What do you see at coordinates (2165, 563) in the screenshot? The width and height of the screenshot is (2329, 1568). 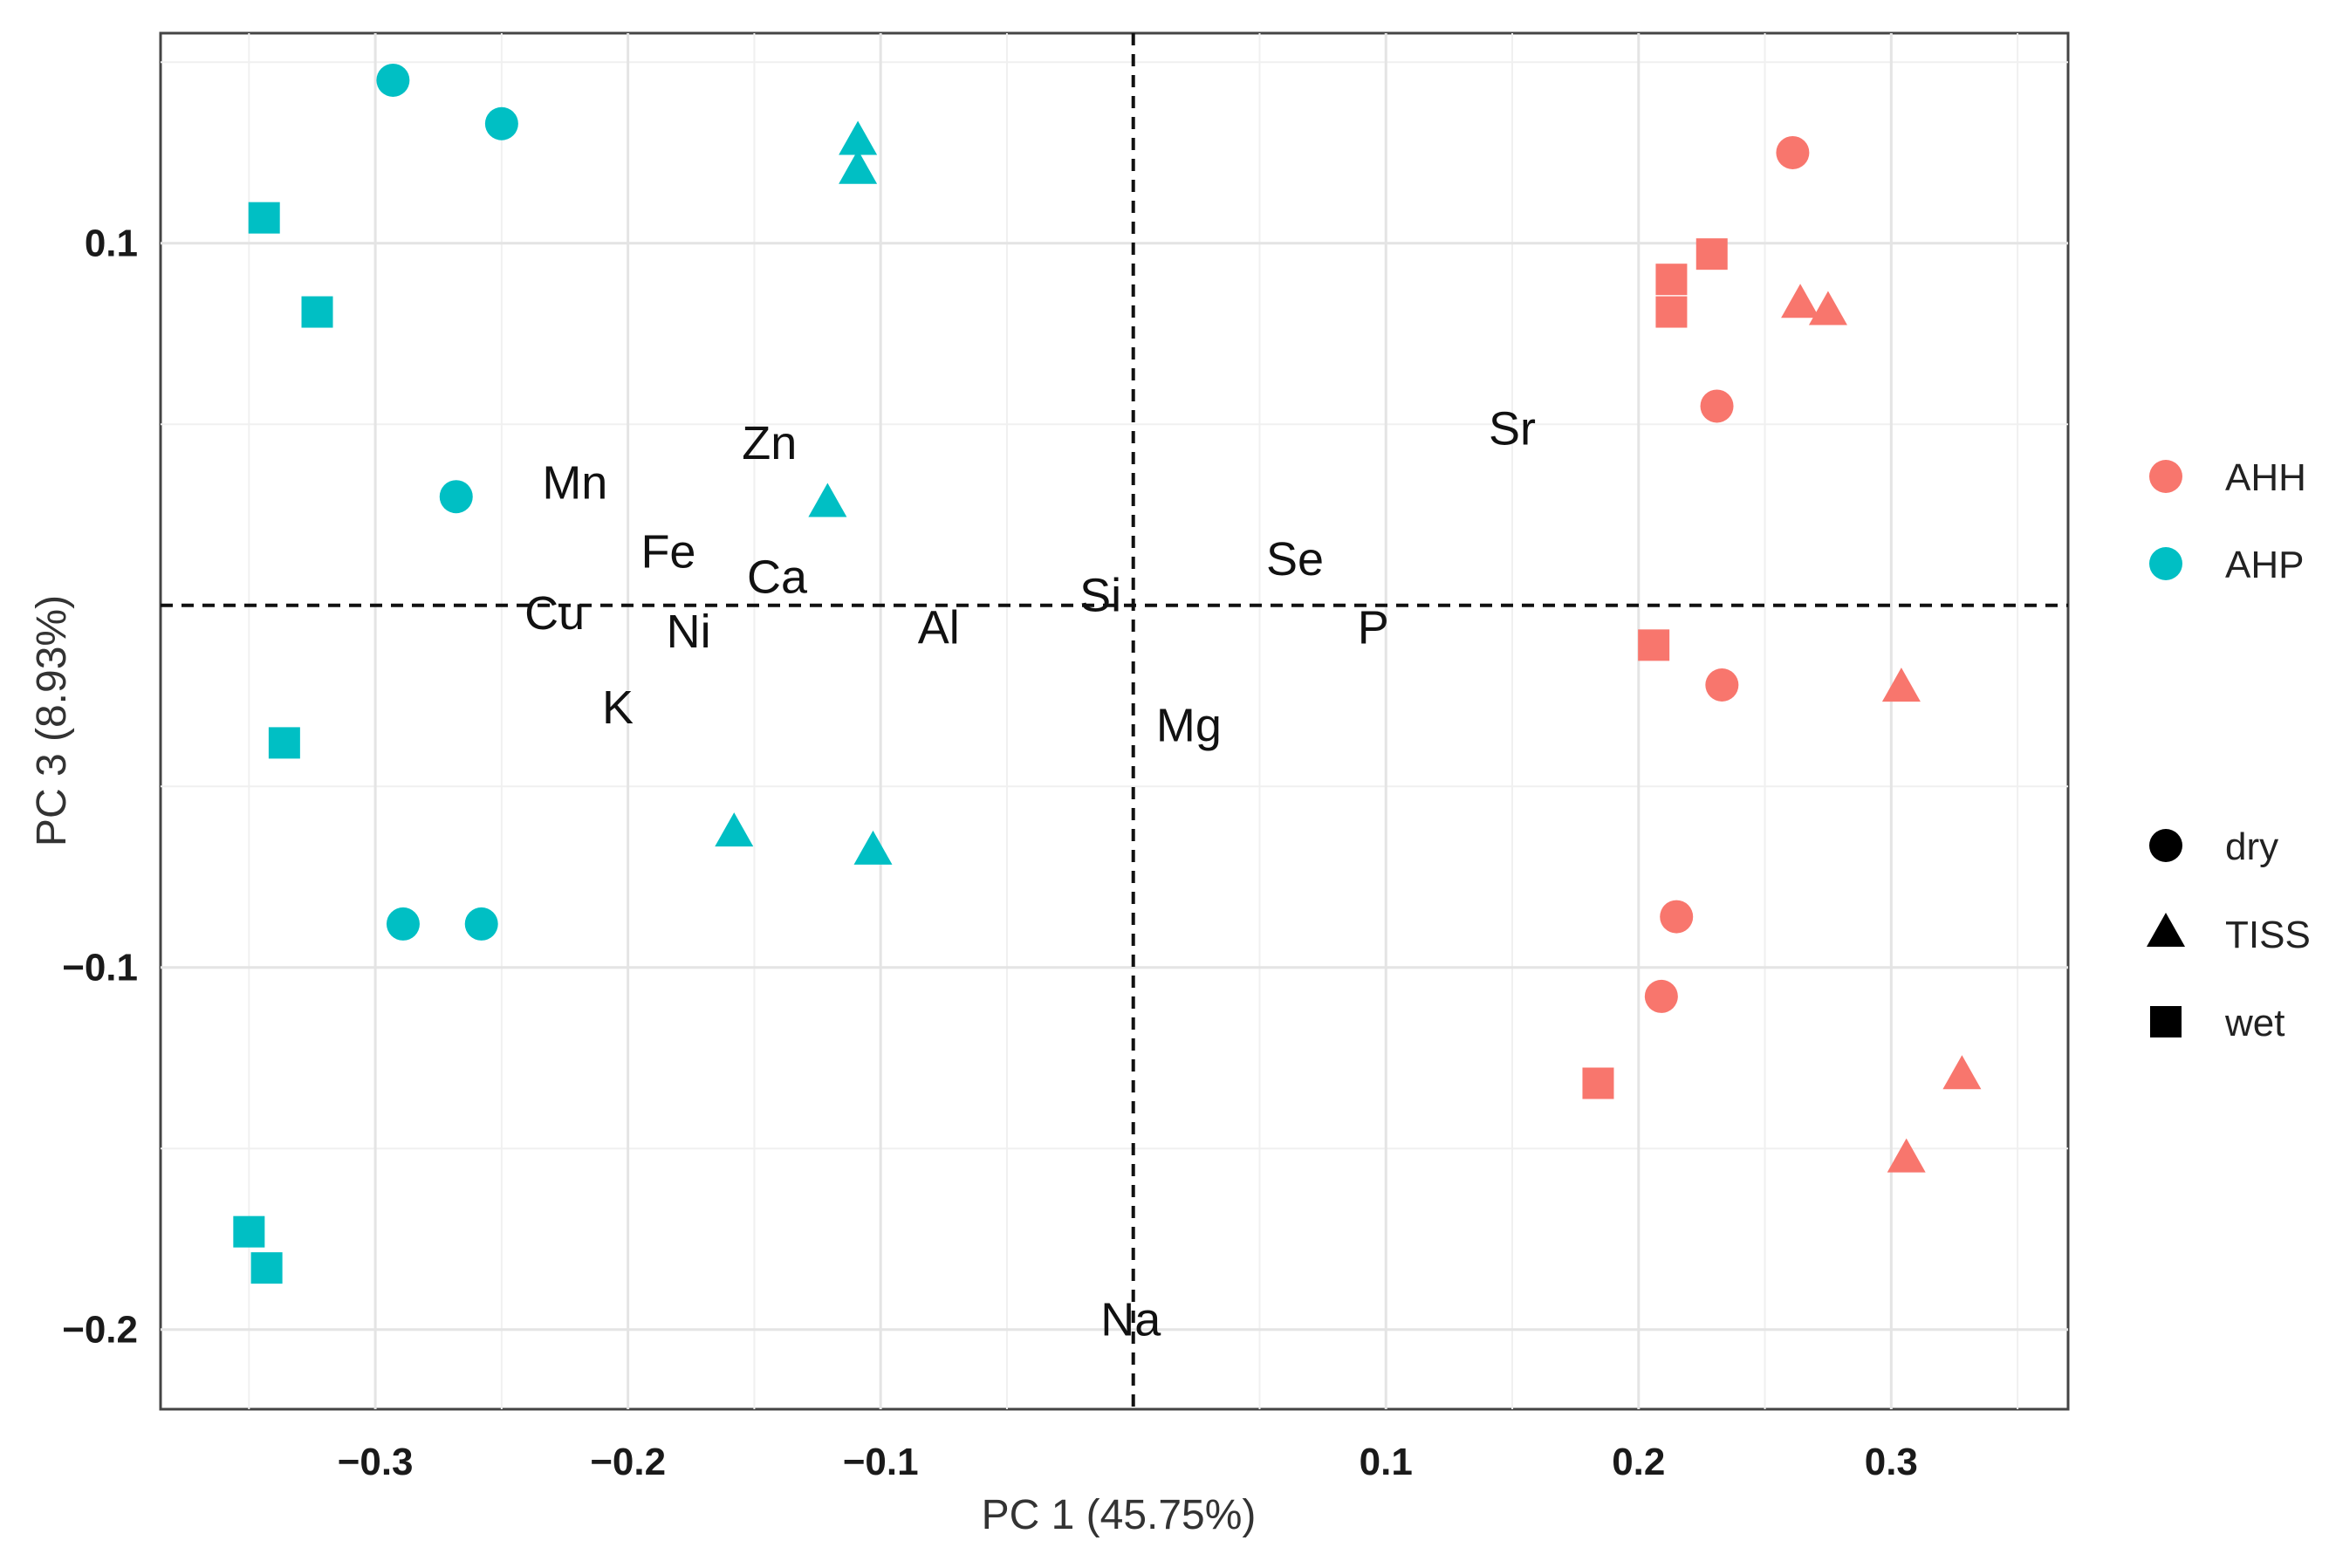 I see `legend-key-ahp` at bounding box center [2165, 563].